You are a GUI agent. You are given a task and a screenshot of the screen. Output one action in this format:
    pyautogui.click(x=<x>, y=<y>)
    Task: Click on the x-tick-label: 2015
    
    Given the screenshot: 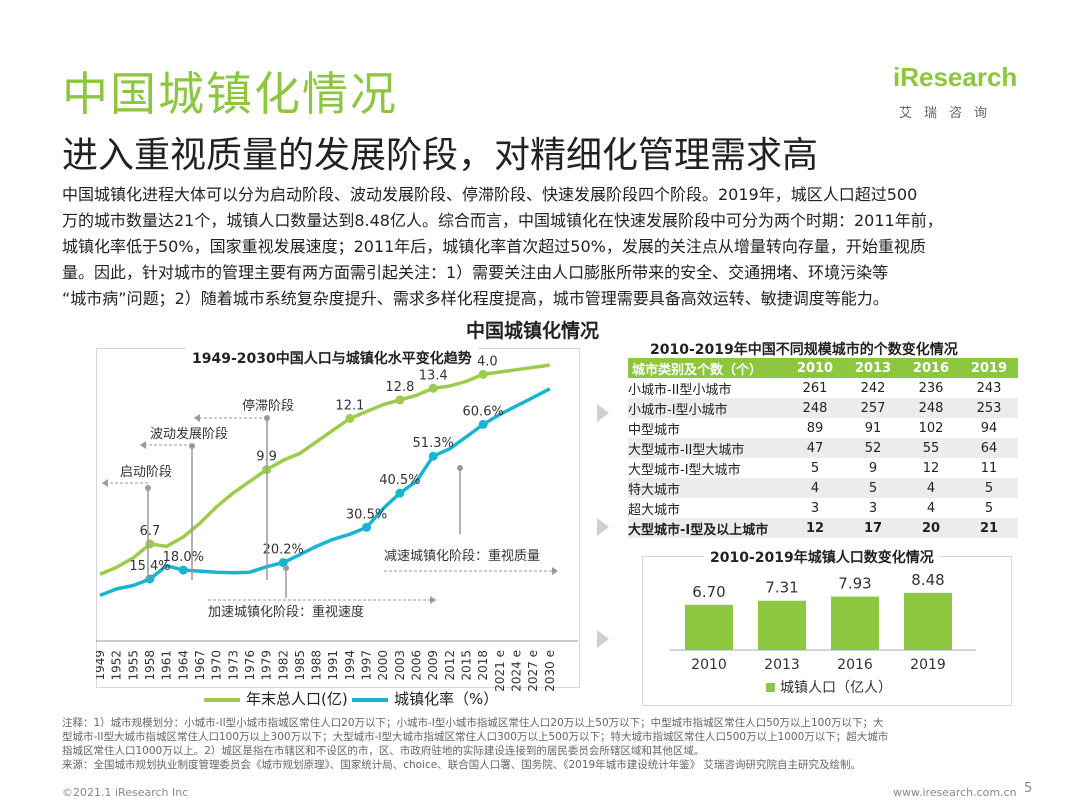 What is the action you would take?
    pyautogui.click(x=467, y=665)
    